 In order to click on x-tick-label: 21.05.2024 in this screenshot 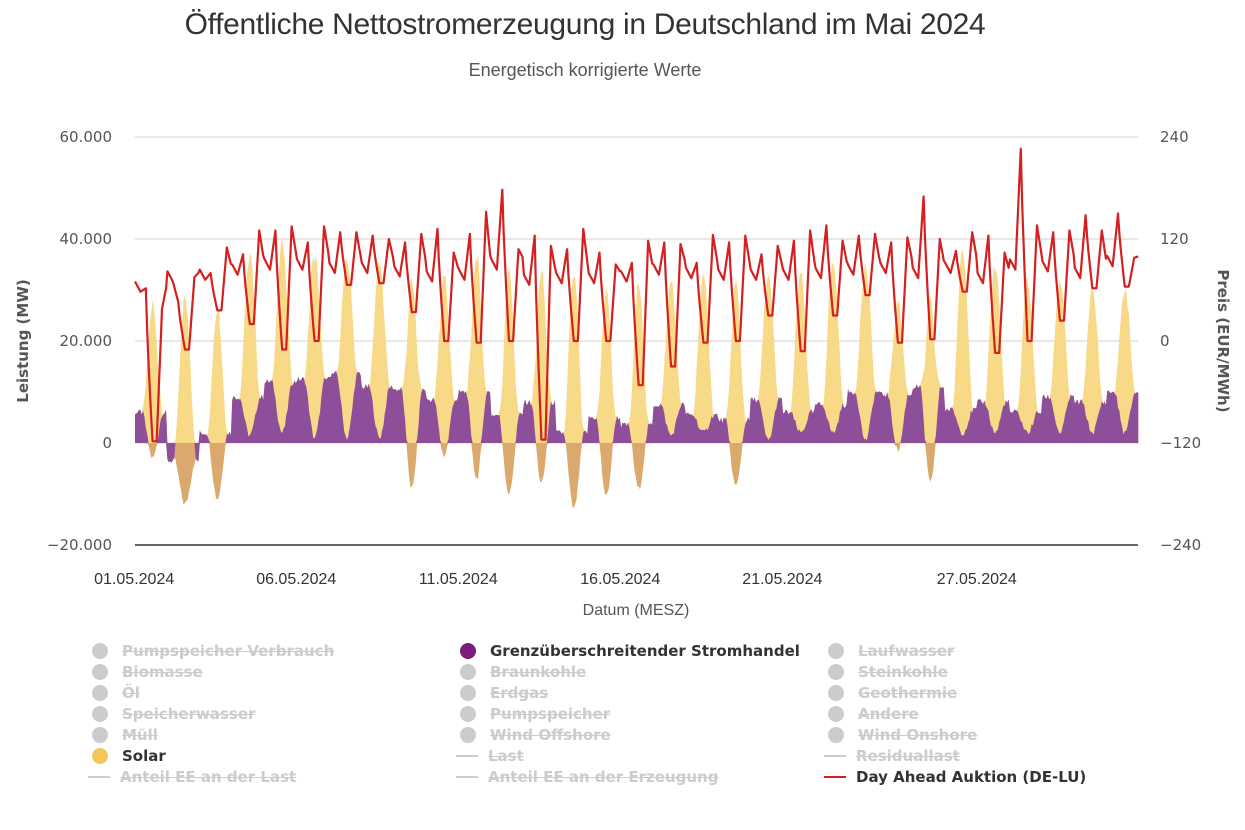, I will do `click(782, 579)`.